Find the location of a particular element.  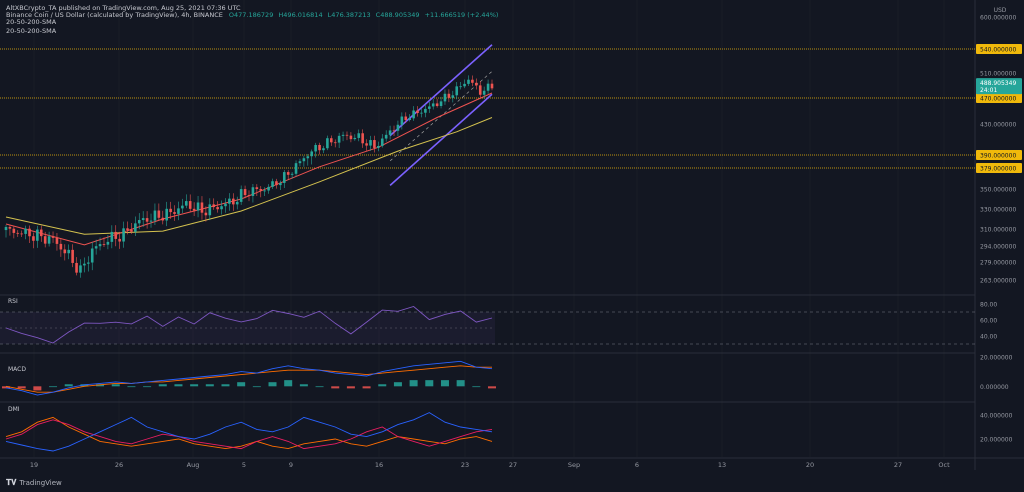

rsi-pane is located at coordinates (487, 324).